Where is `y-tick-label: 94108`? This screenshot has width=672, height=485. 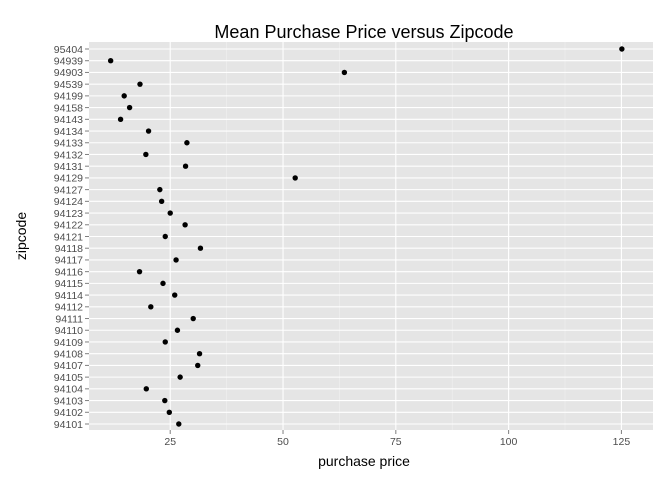 y-tick-label: 94108 is located at coordinates (68, 354).